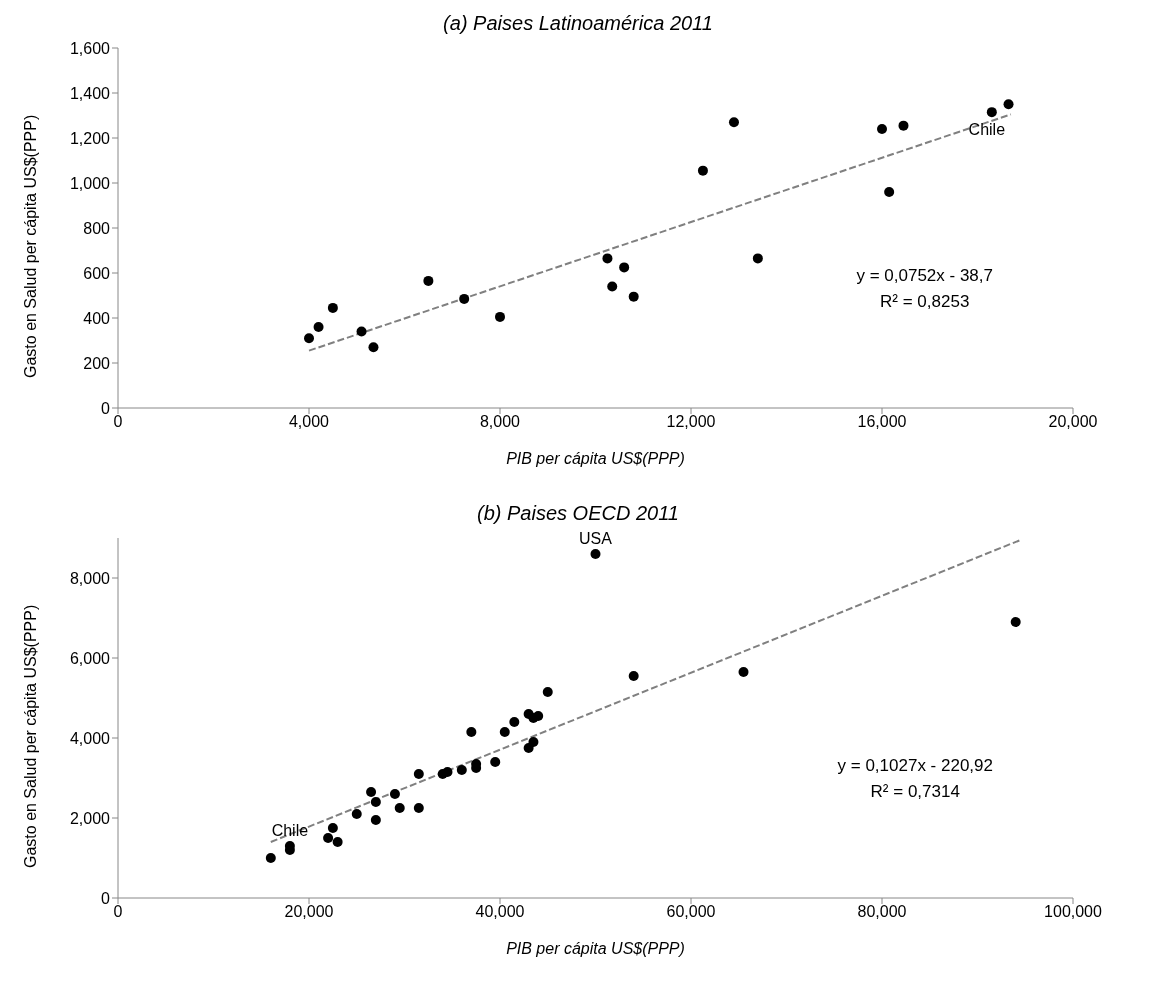 The width and height of the screenshot is (1157, 1007). What do you see at coordinates (90, 183) in the screenshot?
I see `y-tick-label: 1,000` at bounding box center [90, 183].